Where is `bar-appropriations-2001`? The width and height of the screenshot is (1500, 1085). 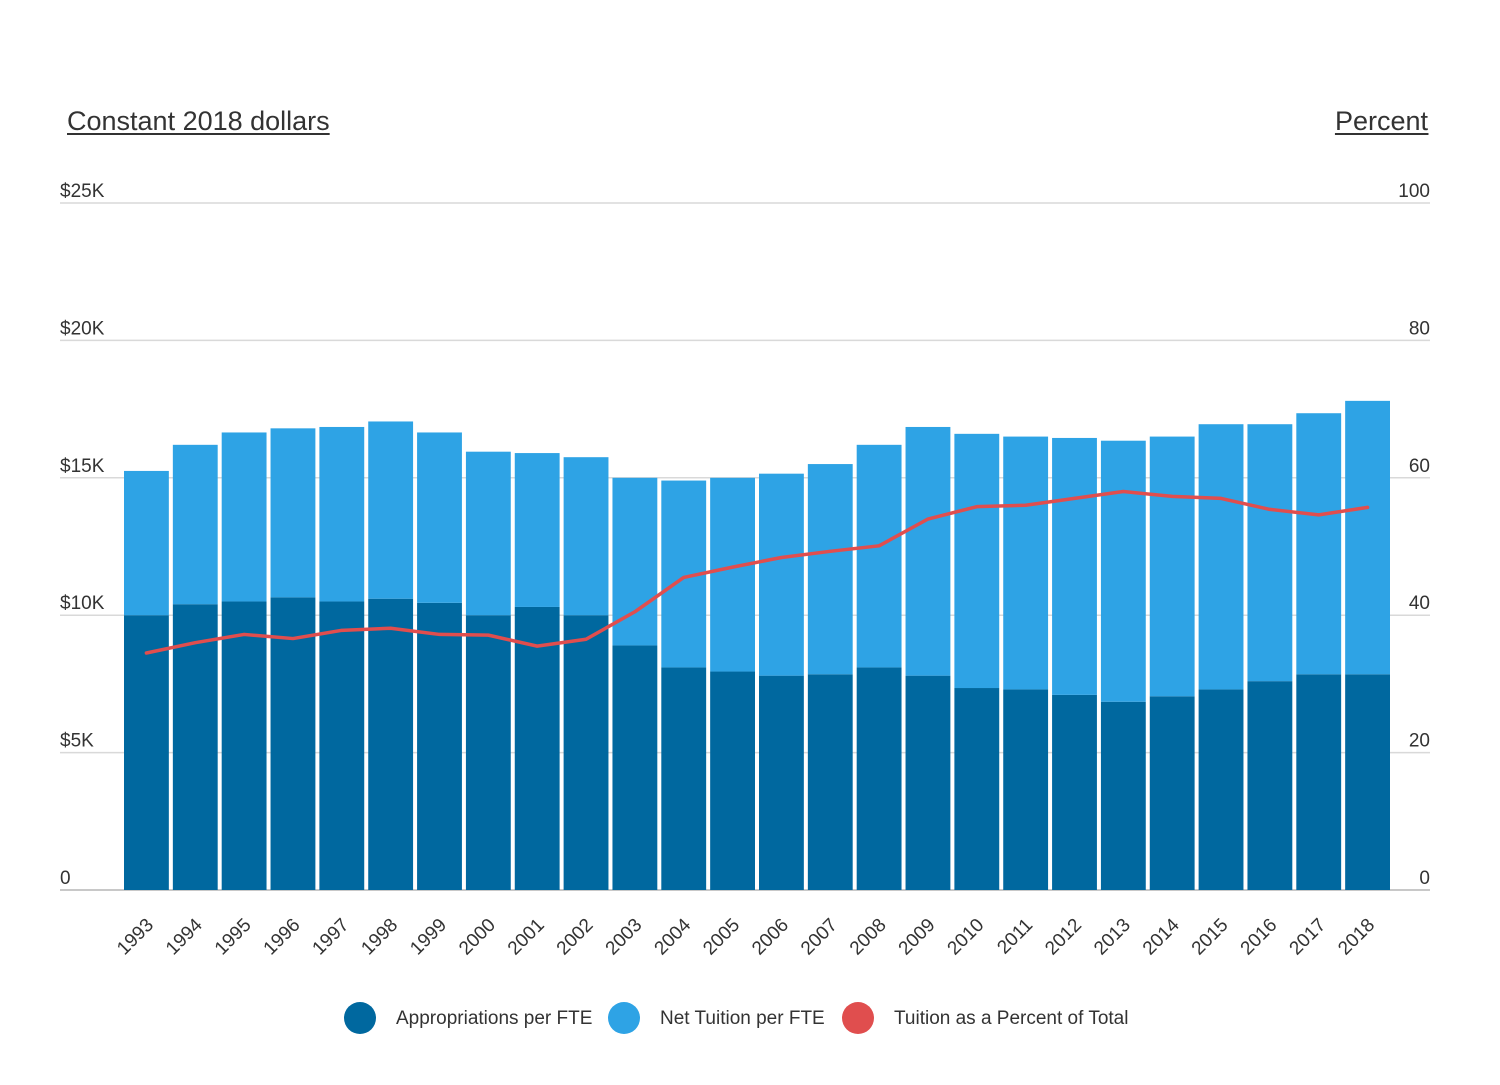
bar-appropriations-2001 is located at coordinates (537, 748).